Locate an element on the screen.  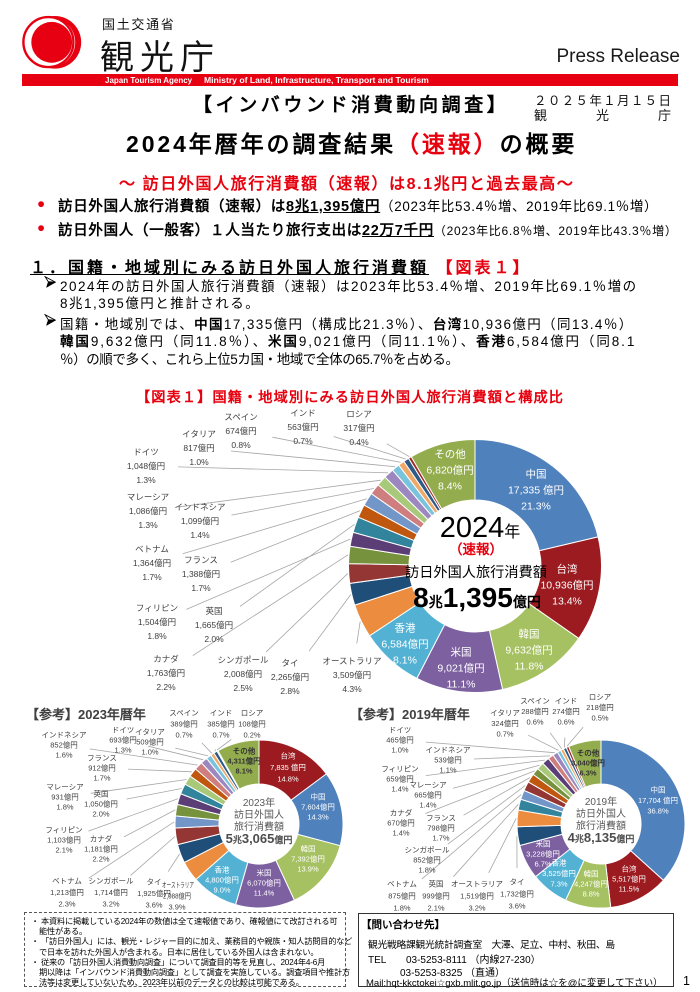
svg-text: 2.8% is located at coordinates (290, 691).